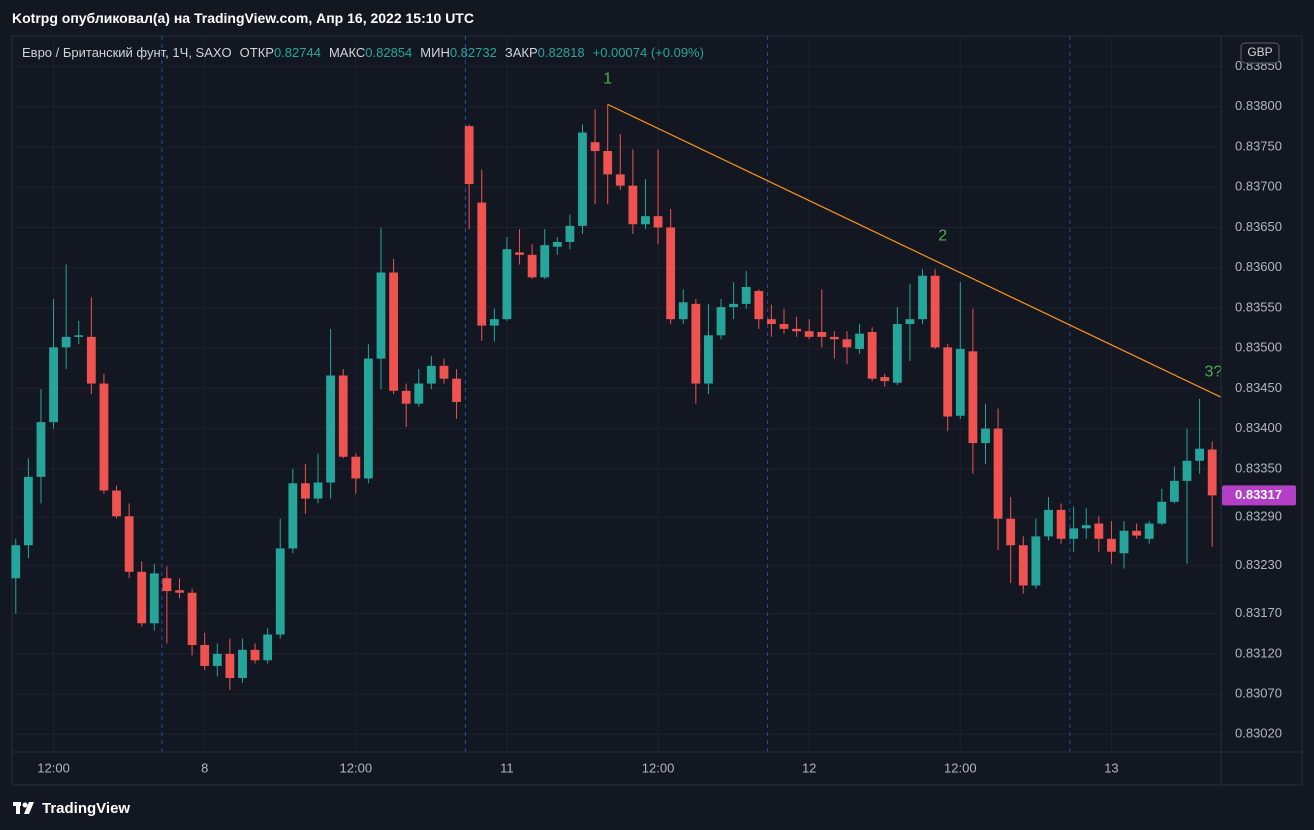 This screenshot has width=1314, height=830. Describe the element at coordinates (521, 52) in the screenshot. I see `legend-label: ЗАКР` at that location.